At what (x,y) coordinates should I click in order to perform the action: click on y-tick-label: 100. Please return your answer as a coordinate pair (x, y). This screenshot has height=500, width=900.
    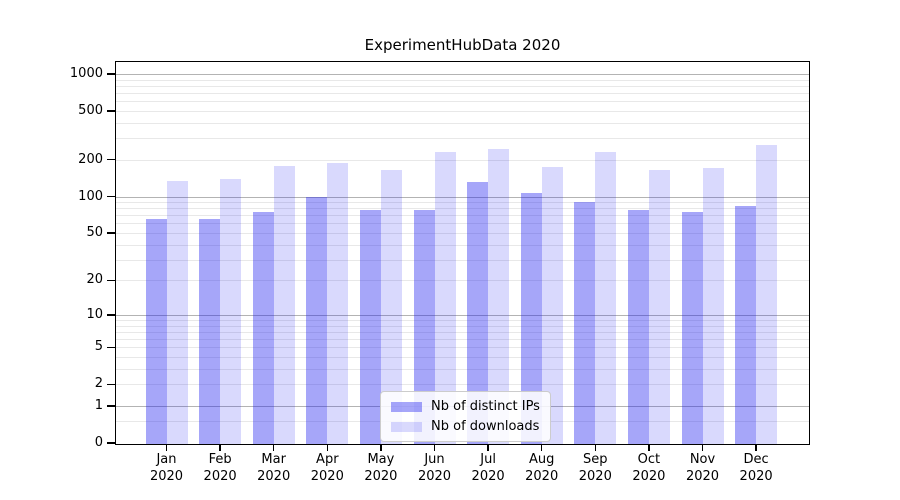
    Looking at the image, I should click on (90, 196).